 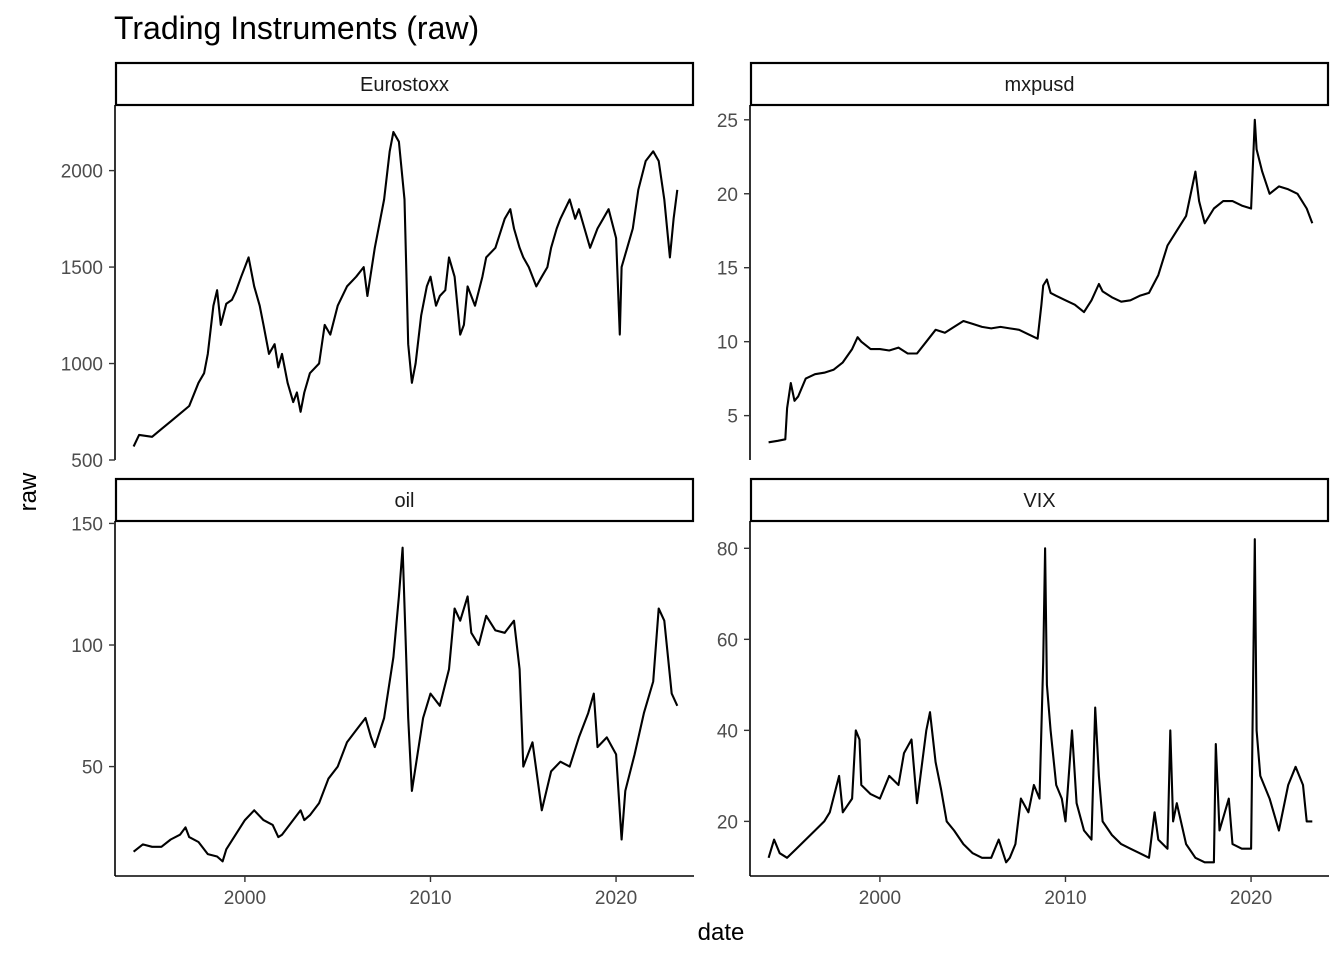 What do you see at coordinates (430, 898) in the screenshot?
I see `x-tick-label-oil-2010: 2010` at bounding box center [430, 898].